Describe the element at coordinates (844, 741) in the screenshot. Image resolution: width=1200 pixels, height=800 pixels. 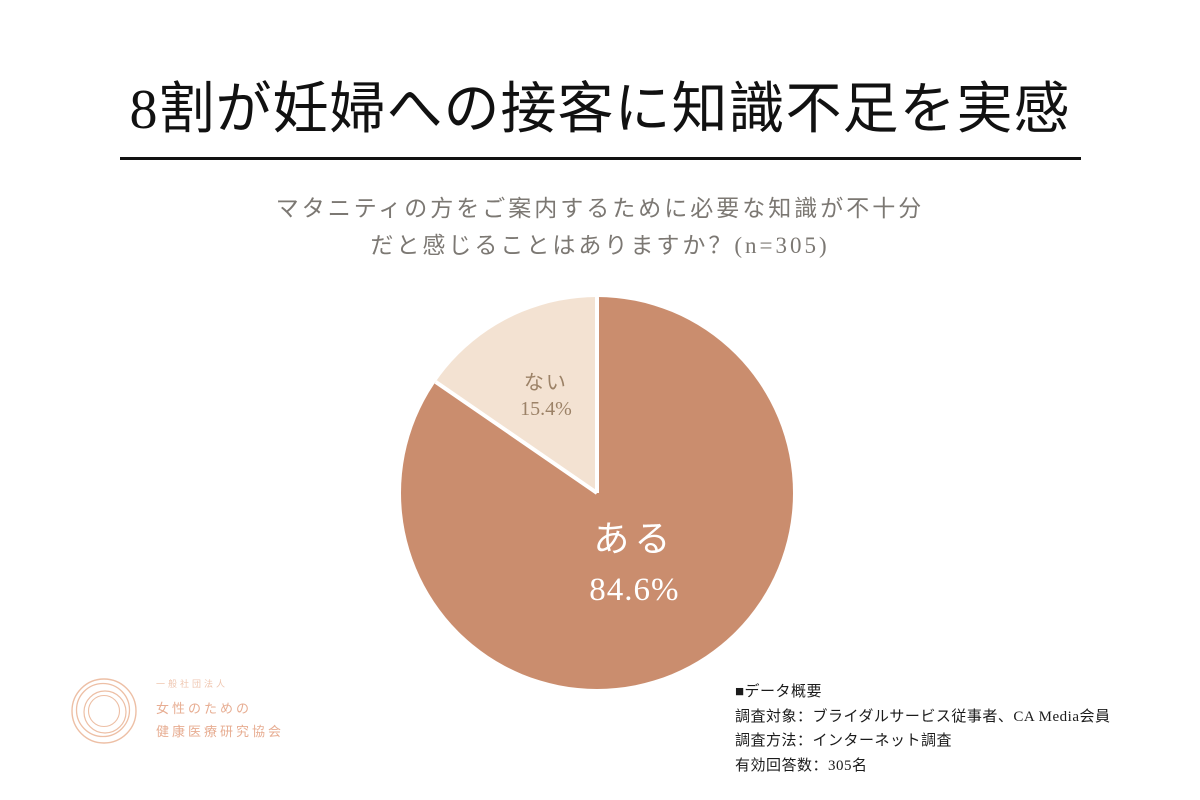
I see `data-summary-method: 調査方法：インターネット調査` at that location.